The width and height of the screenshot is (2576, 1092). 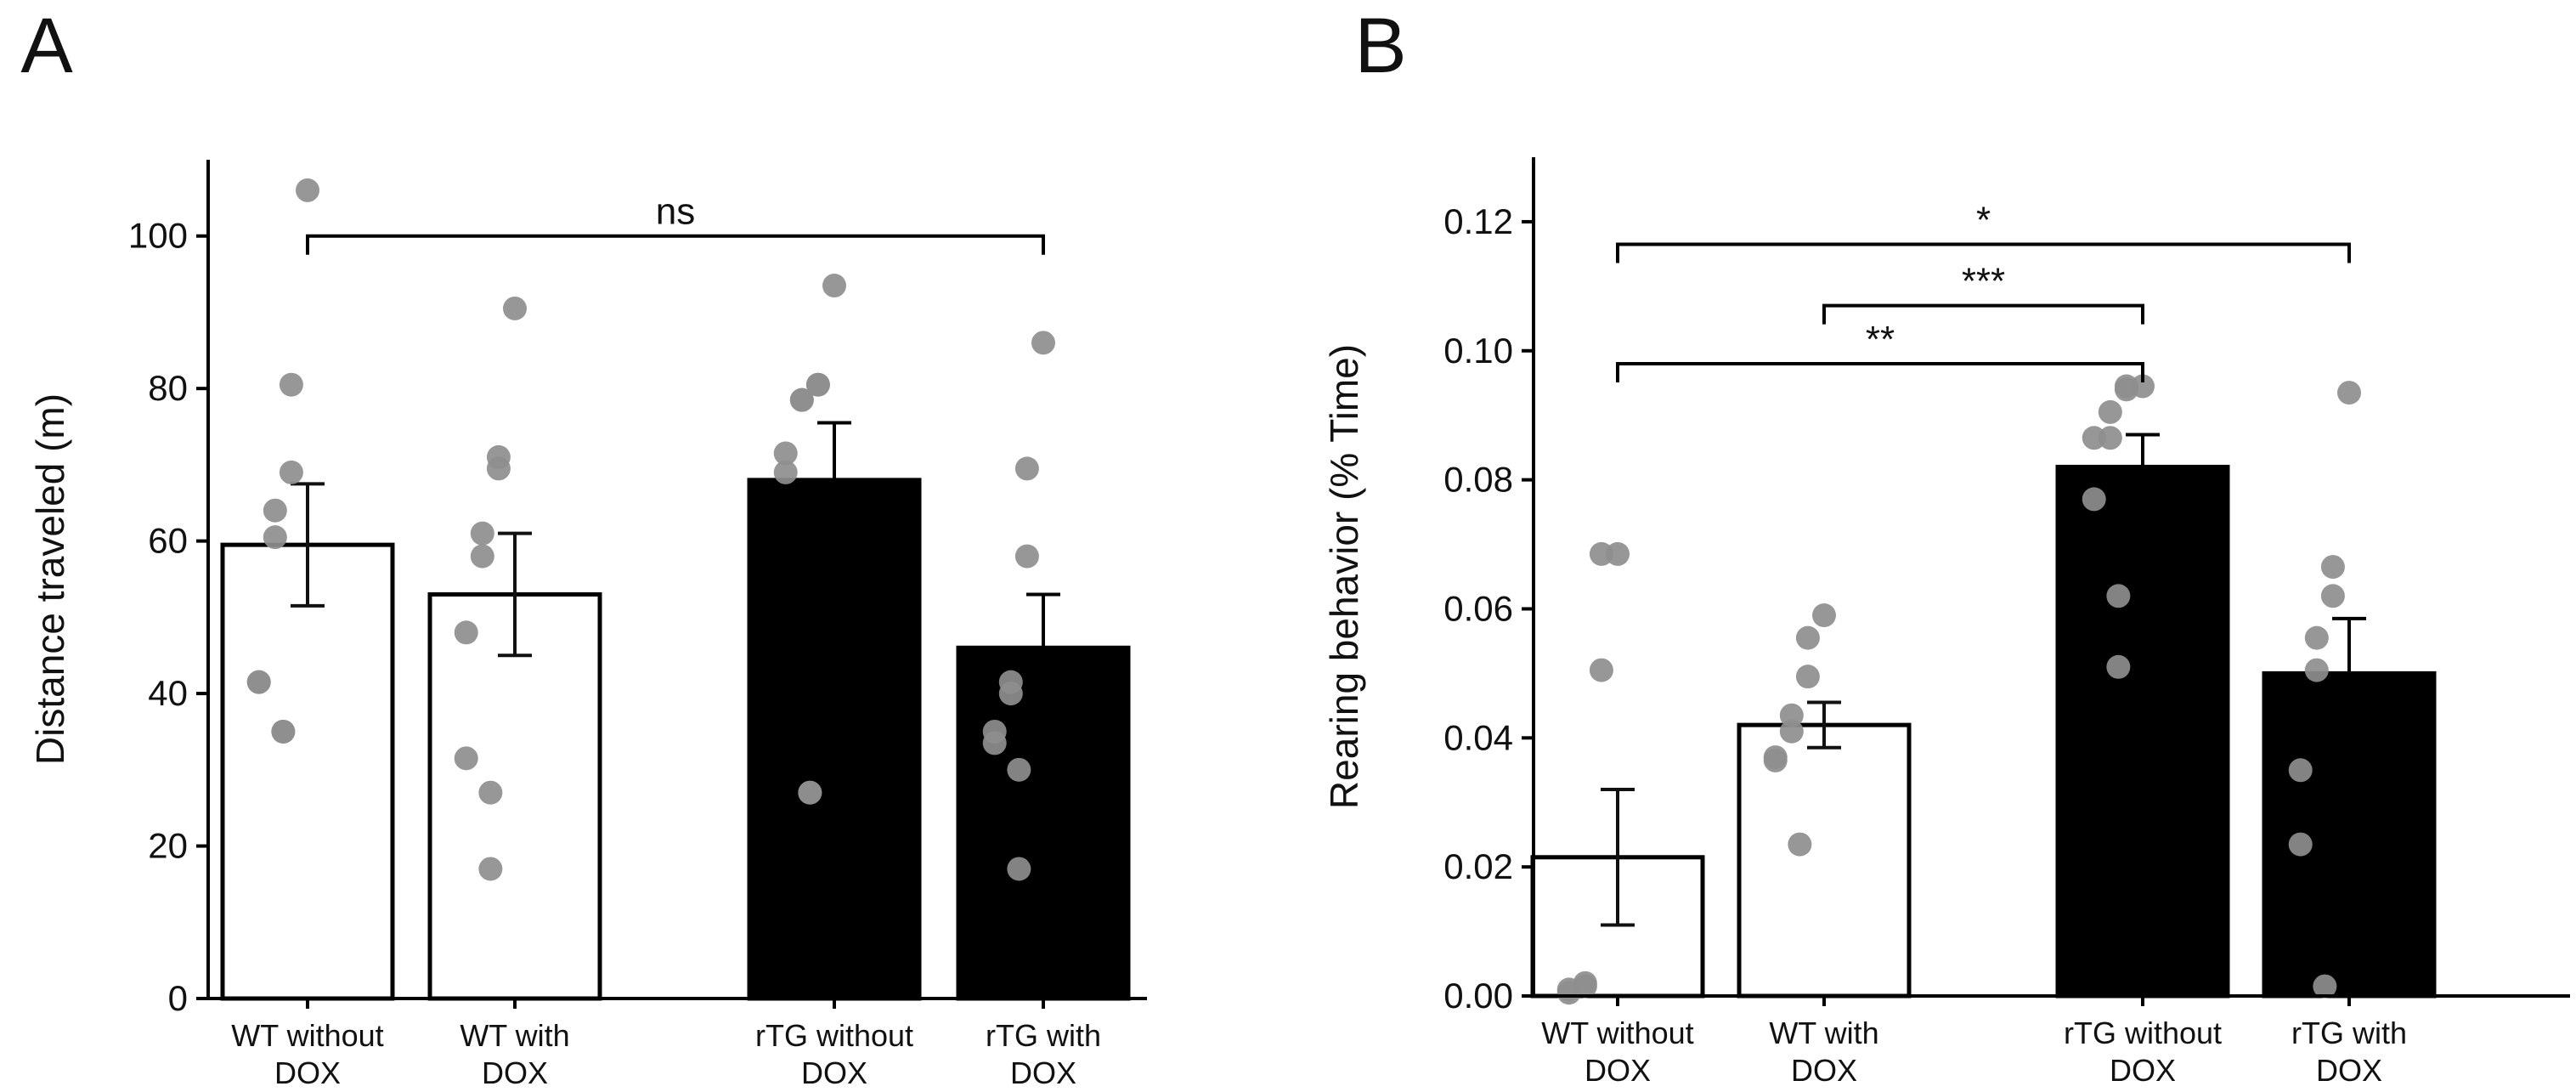 I want to click on panel-label: A, so click(x=46, y=46).